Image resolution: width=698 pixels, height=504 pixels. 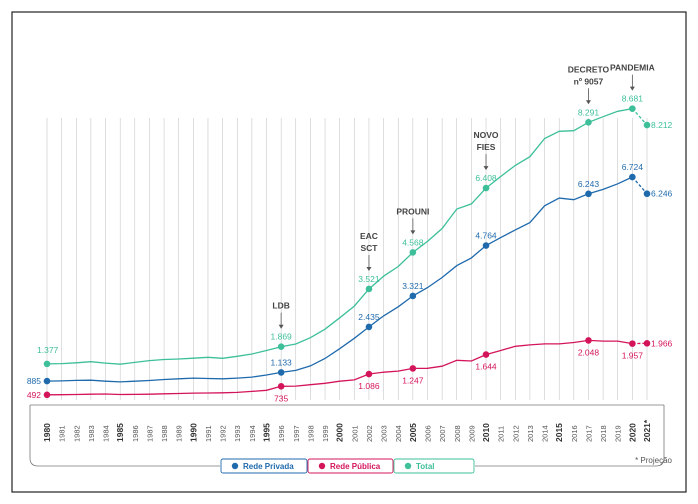 What do you see at coordinates (457, 433) in the screenshot?
I see `tick-label: 2008` at bounding box center [457, 433].